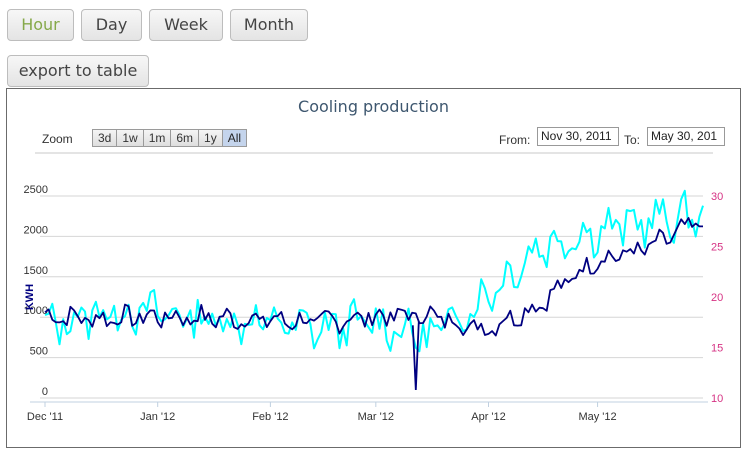 The width and height of the screenshot is (747, 449). What do you see at coordinates (269, 25) in the screenshot?
I see `month-button: Month` at bounding box center [269, 25].